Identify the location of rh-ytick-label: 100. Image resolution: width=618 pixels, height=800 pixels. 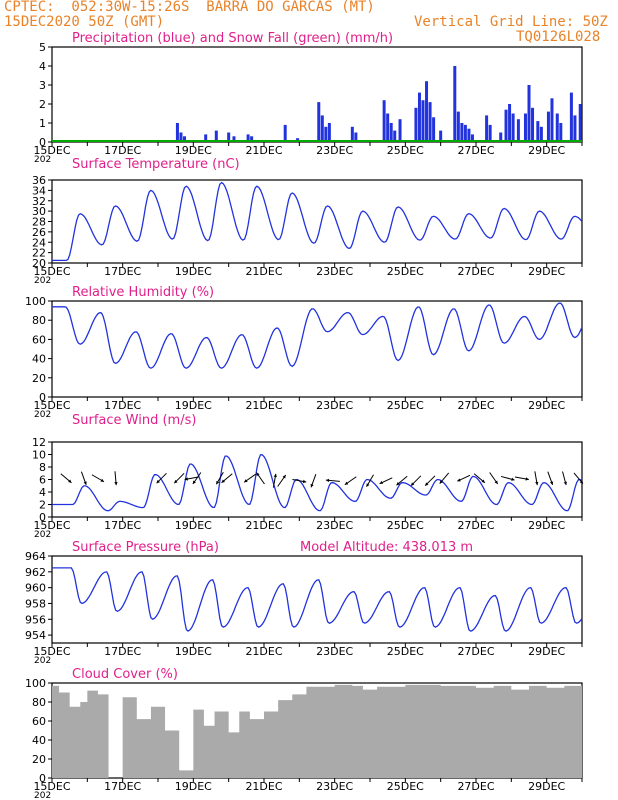
(35, 301).